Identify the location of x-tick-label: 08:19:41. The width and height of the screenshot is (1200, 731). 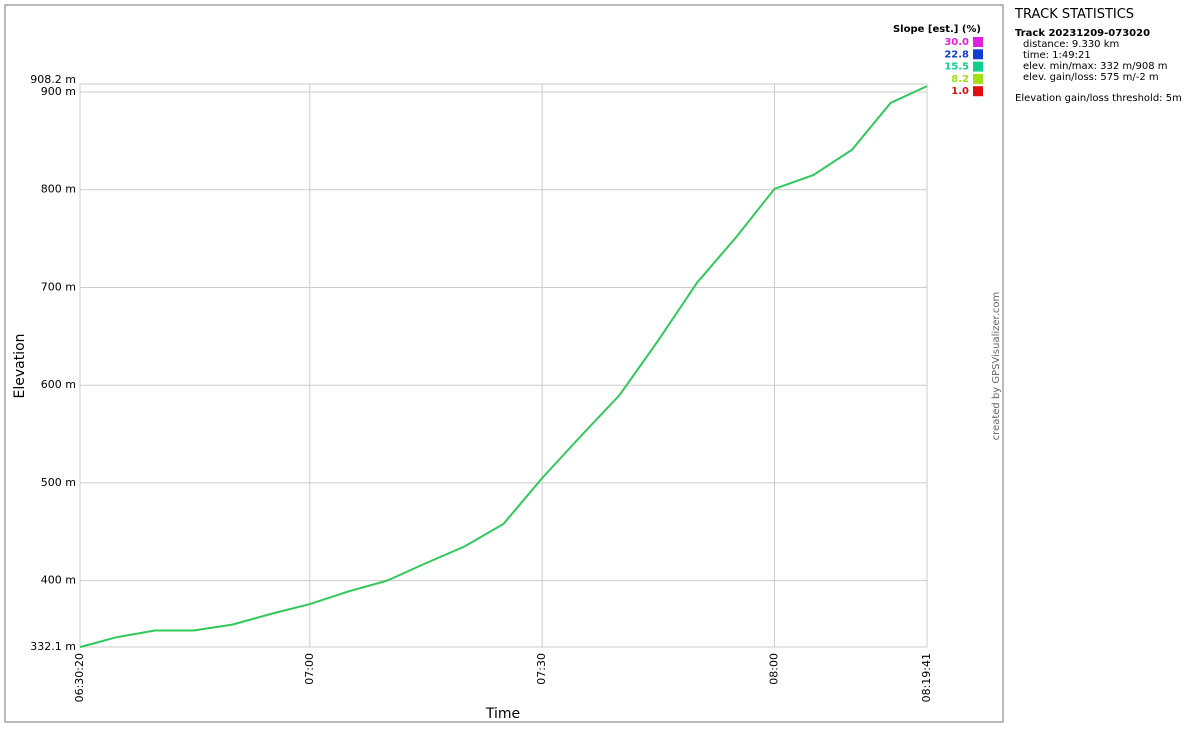
(926, 677).